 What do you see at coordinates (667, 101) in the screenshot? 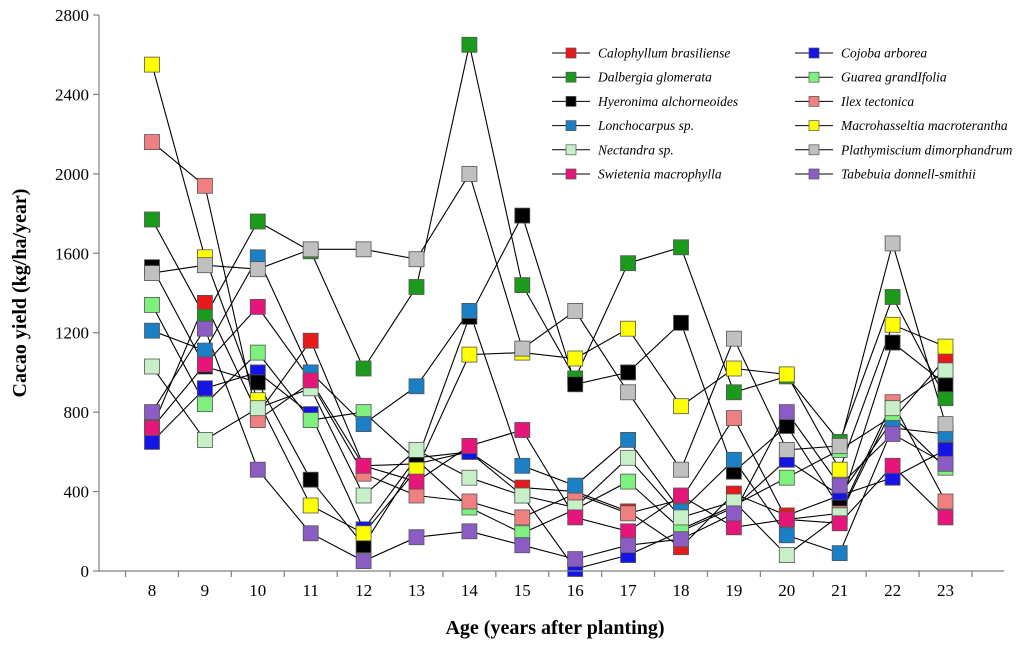
I see `legend-label: Hyeronima alchorneoides` at bounding box center [667, 101].